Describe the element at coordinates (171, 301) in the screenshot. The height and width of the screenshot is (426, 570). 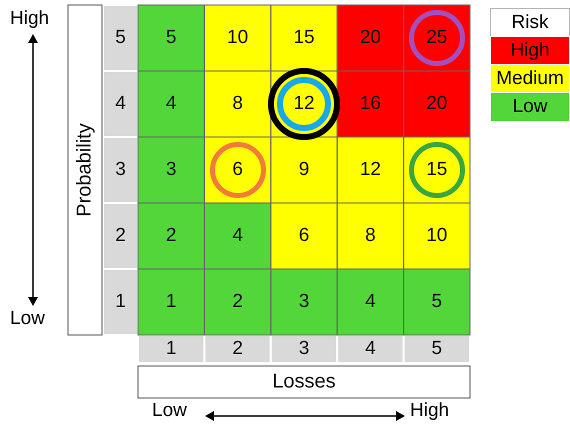
I see `data-label: 1` at that location.